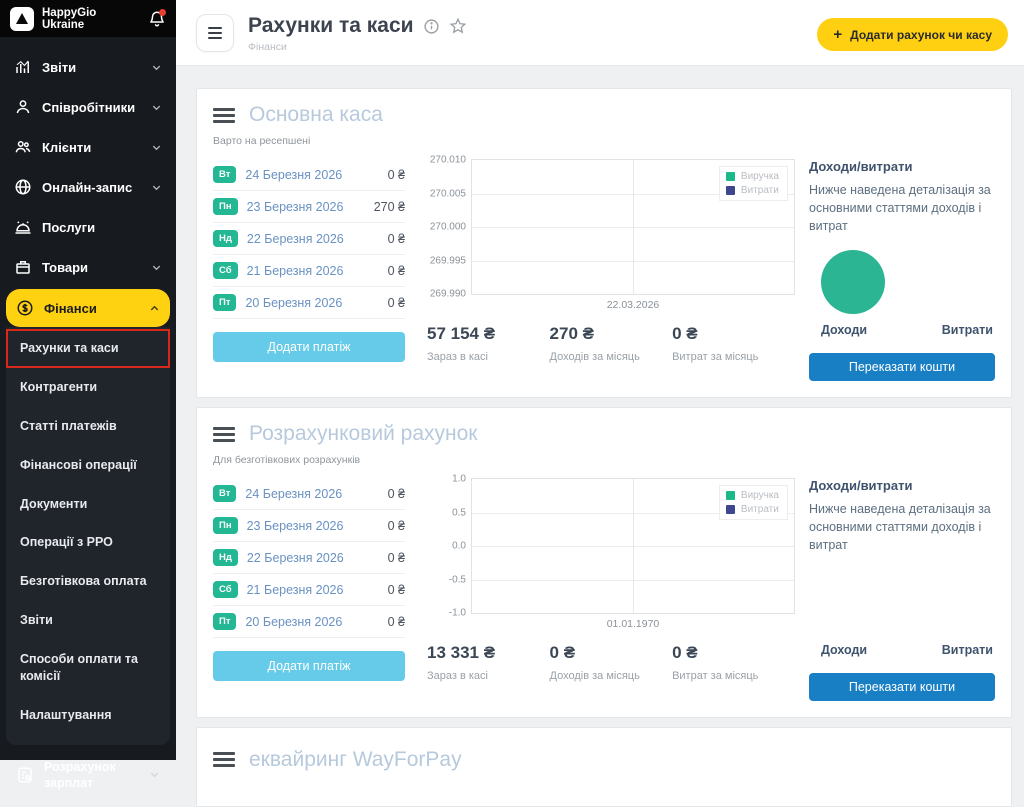 This screenshot has height=807, width=1024. Describe the element at coordinates (157, 18) in the screenshot. I see `notifications-bell-icon` at that location.